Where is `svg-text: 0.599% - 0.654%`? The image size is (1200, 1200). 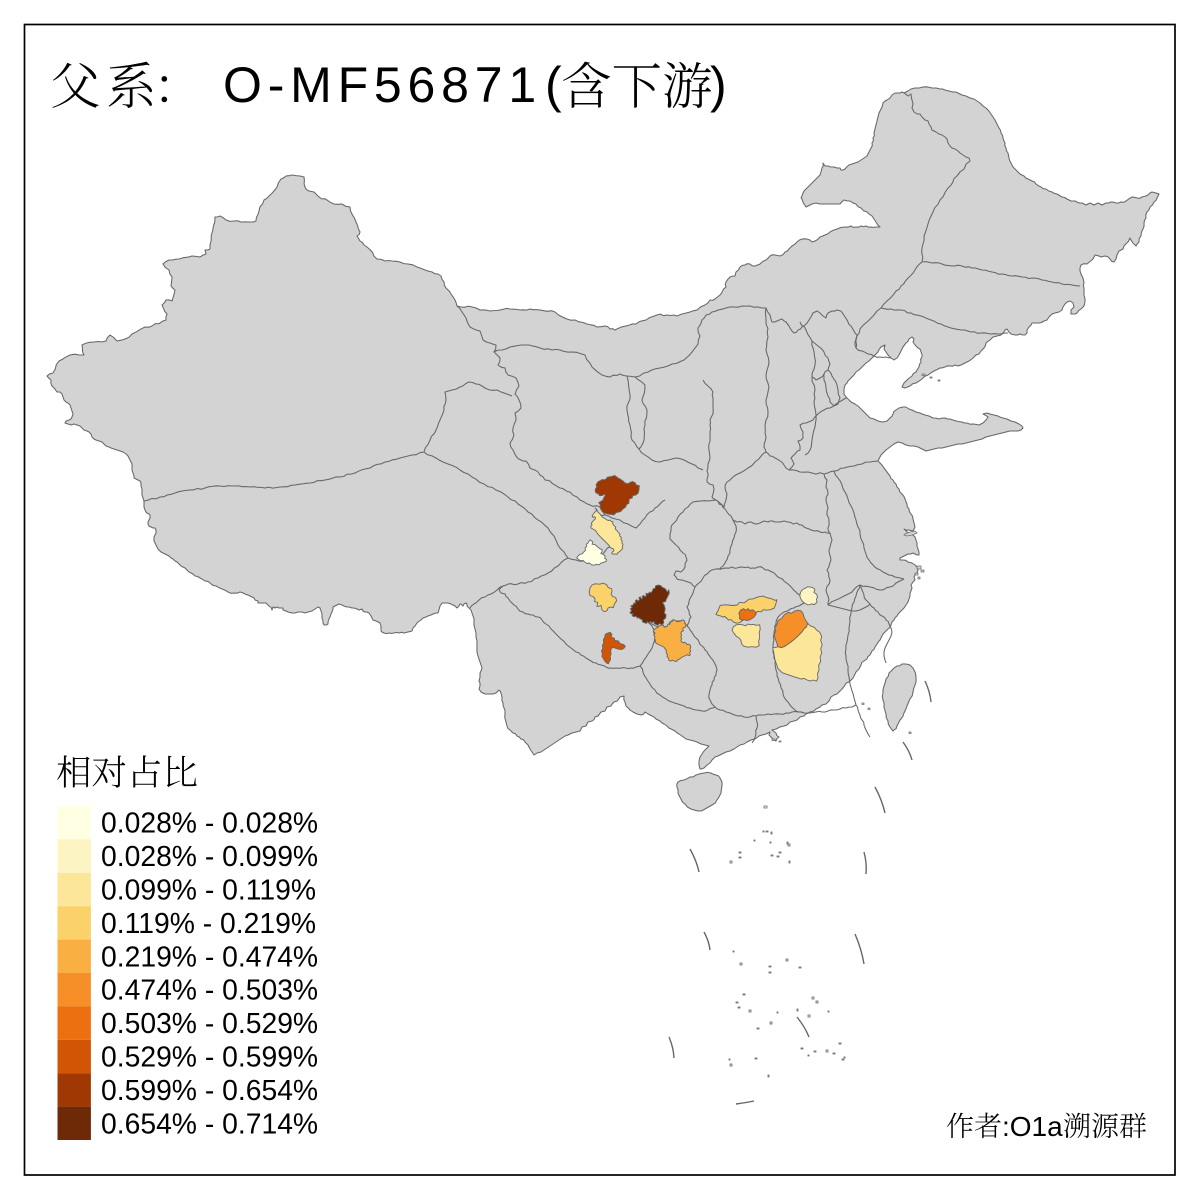 svg-text: 0.599% - 0.654% is located at coordinates (209, 1090).